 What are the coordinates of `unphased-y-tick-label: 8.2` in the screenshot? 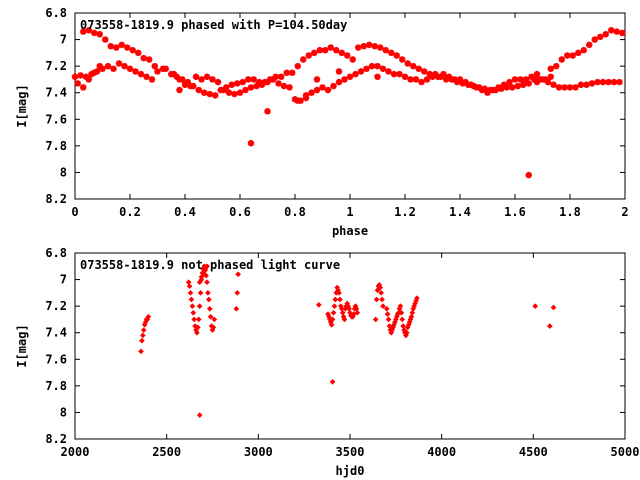 It's located at (56, 439).